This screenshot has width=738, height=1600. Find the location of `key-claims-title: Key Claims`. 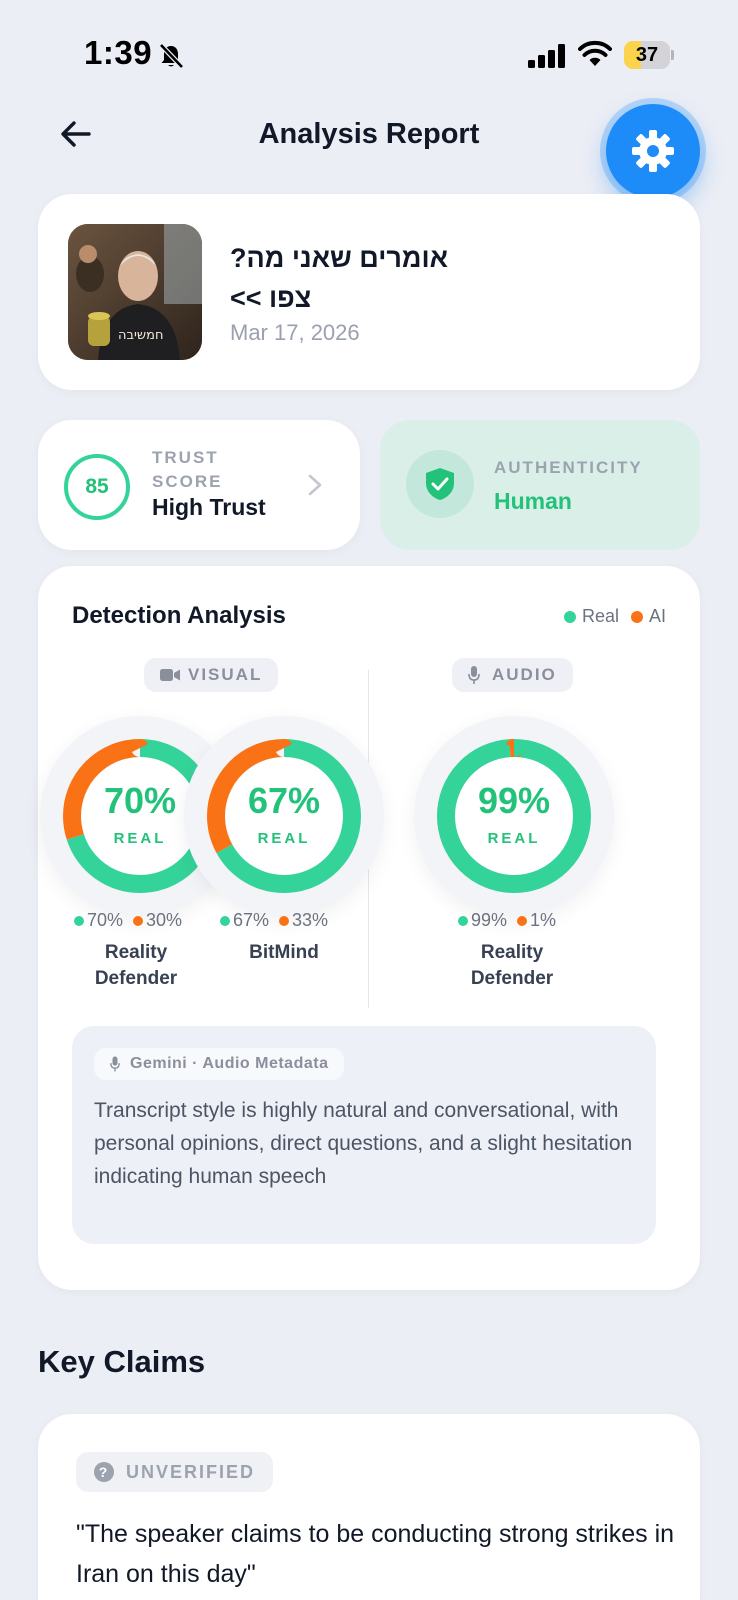

key-claims-title: Key Claims is located at coordinates (122, 1361).